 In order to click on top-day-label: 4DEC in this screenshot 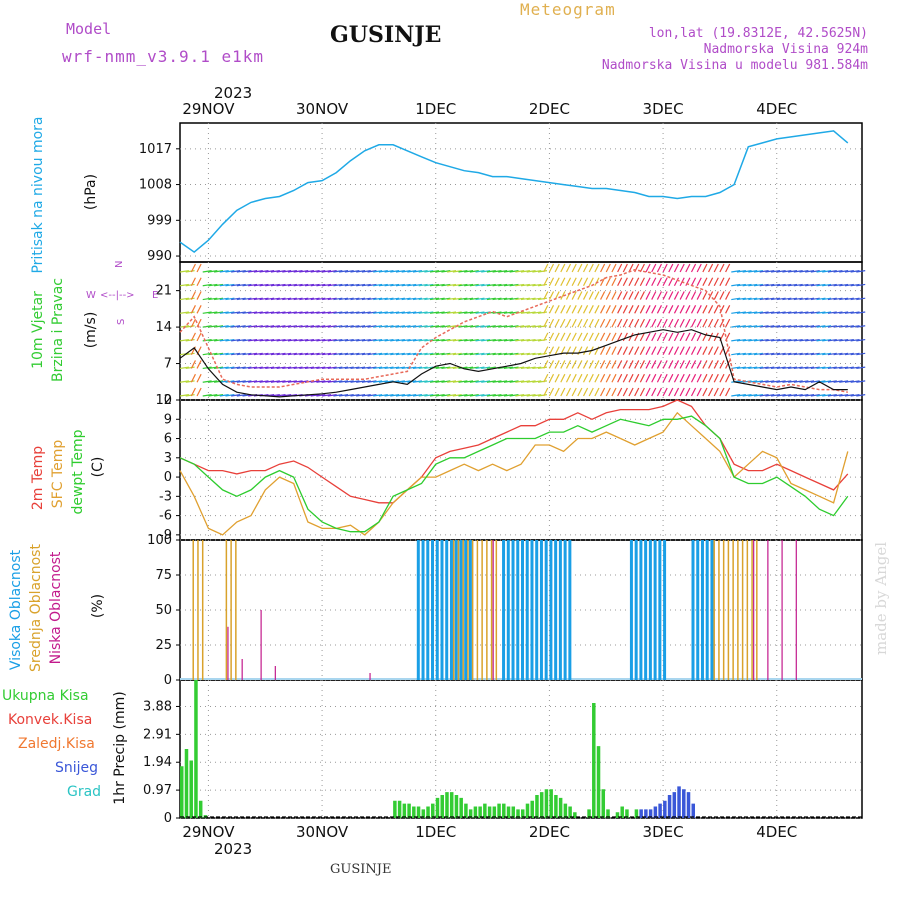, I will do `click(776, 109)`.